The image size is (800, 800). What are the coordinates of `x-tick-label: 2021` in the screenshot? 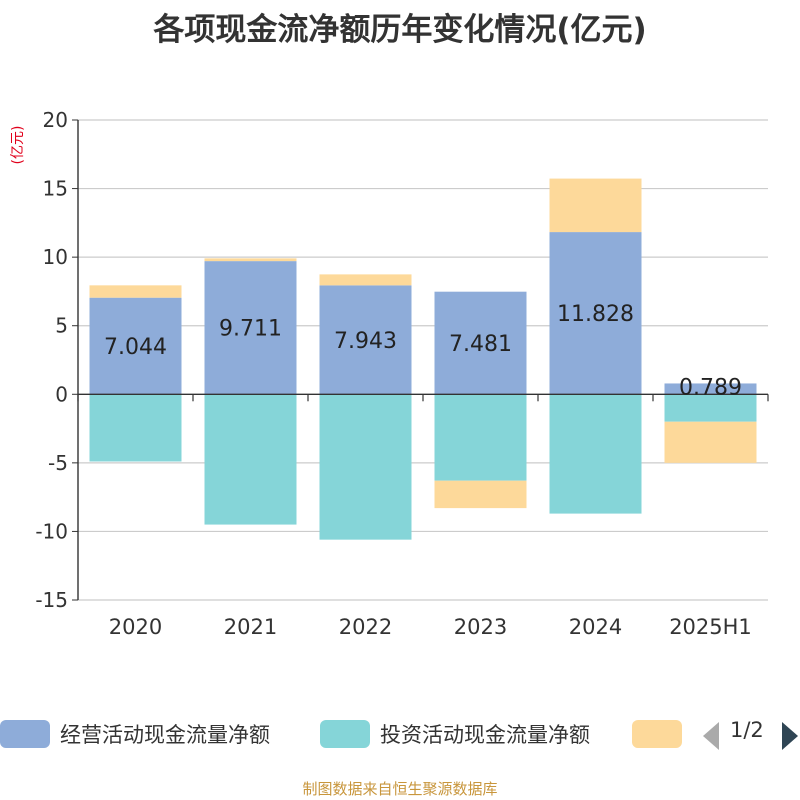 It's located at (250, 627).